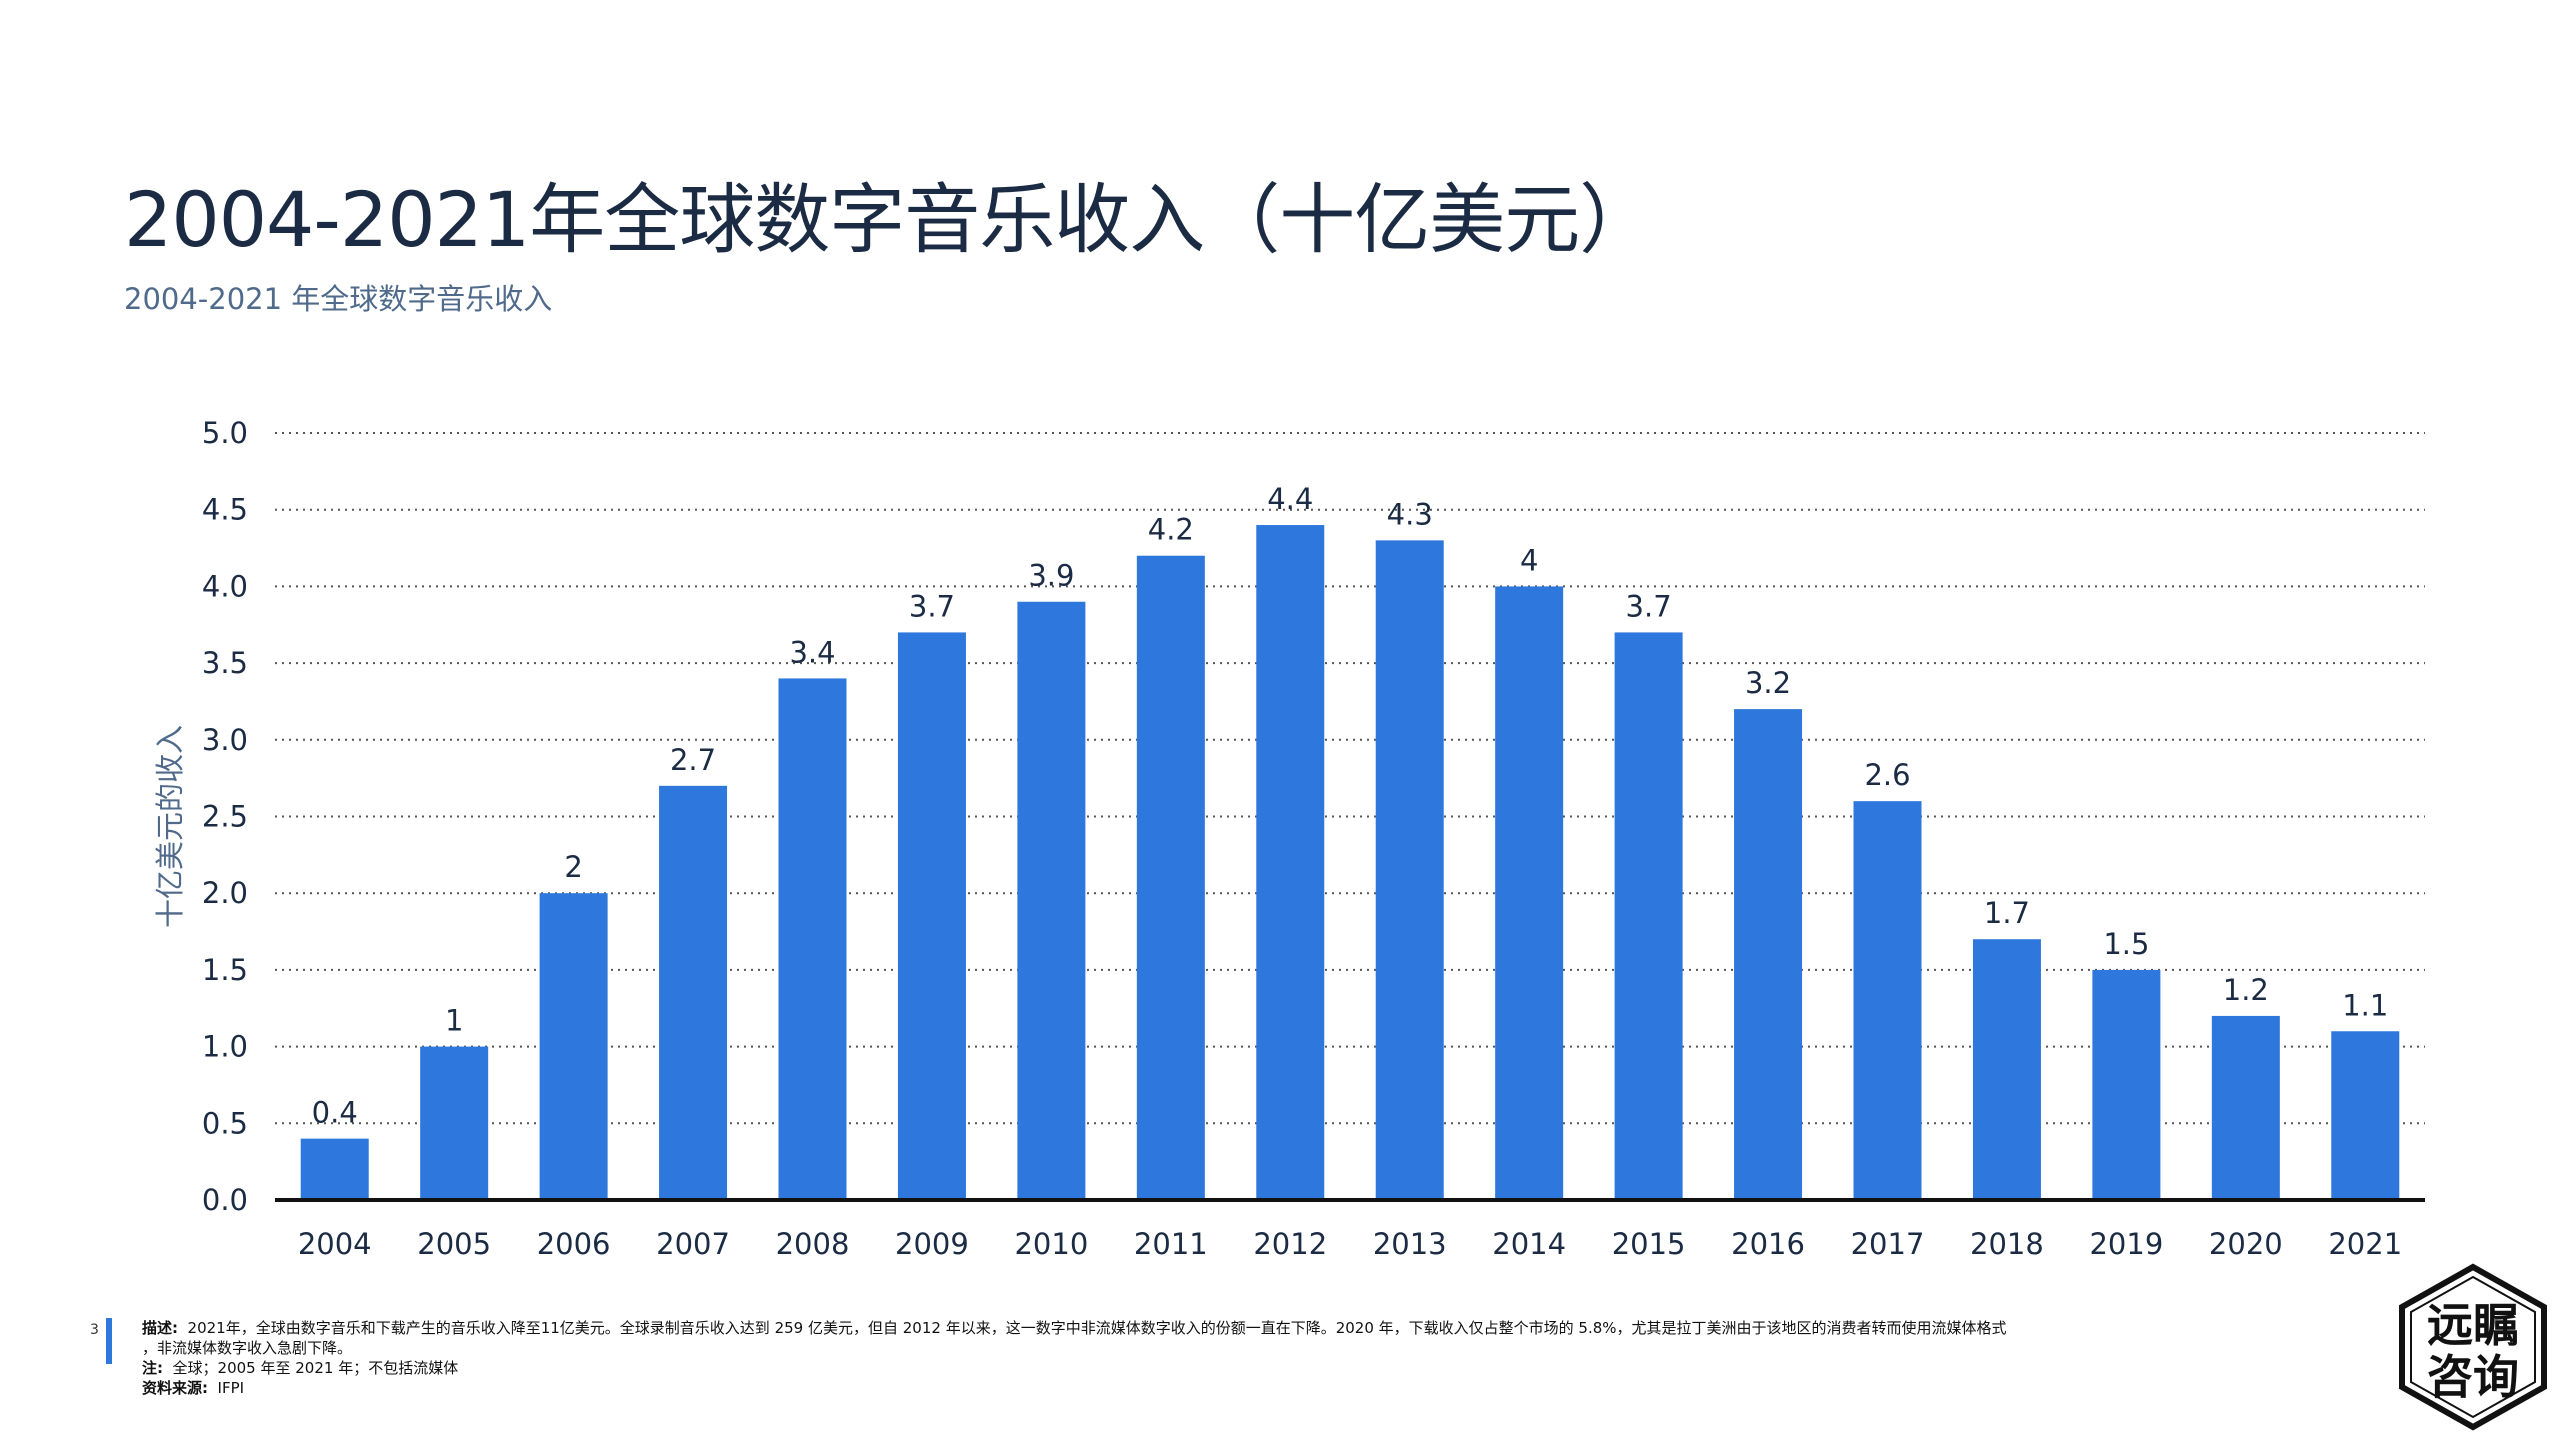 The width and height of the screenshot is (2559, 1439). Describe the element at coordinates (2126, 1244) in the screenshot. I see `x-tick-label: 2019` at that location.